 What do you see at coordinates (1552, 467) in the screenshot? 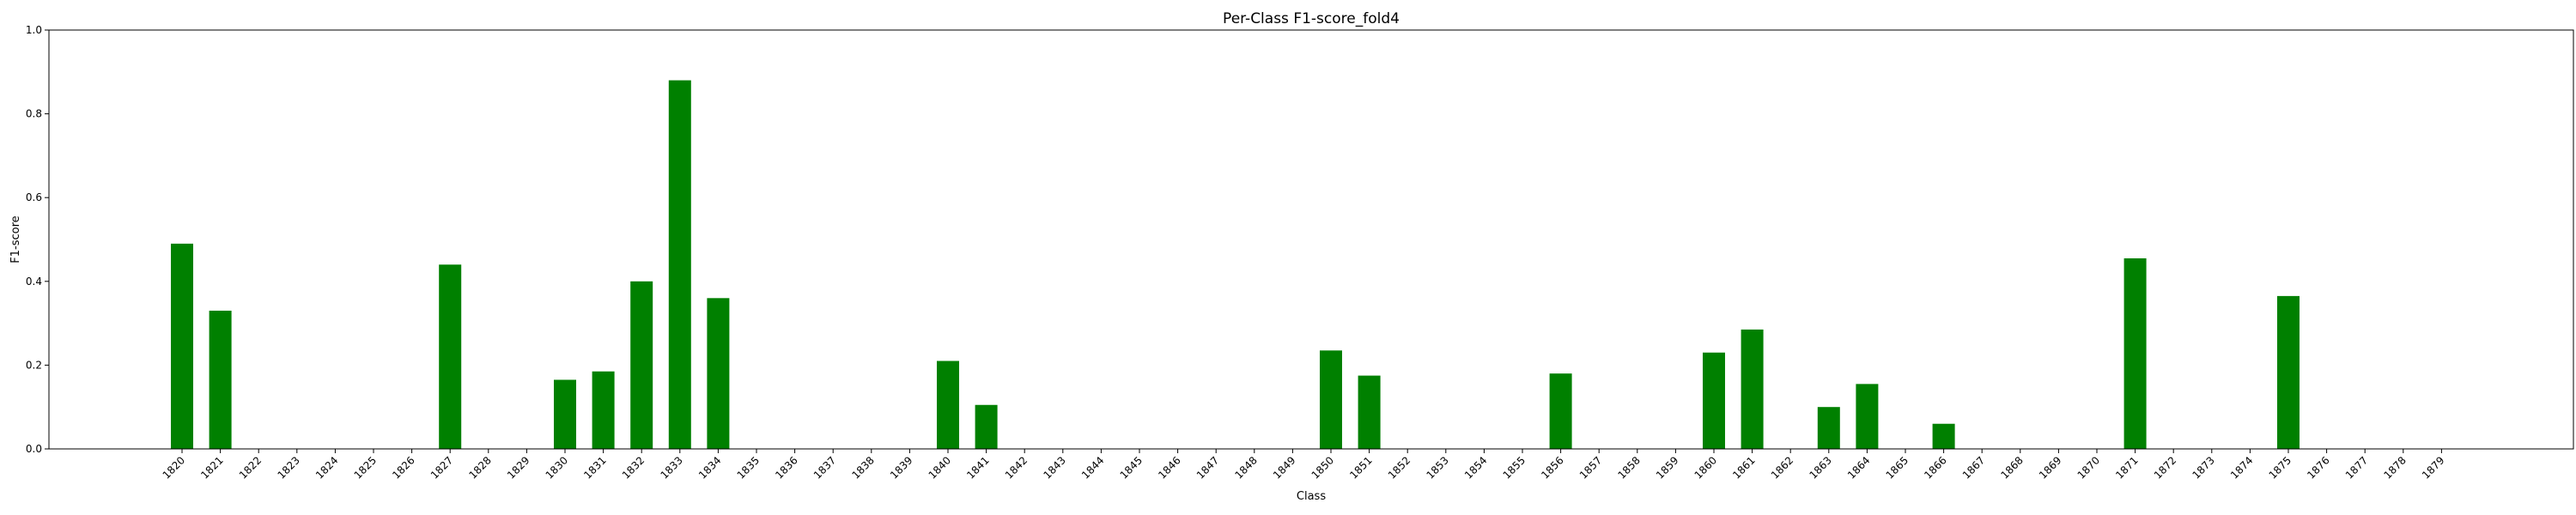
I see `x-tick-label: 1856` at bounding box center [1552, 467].